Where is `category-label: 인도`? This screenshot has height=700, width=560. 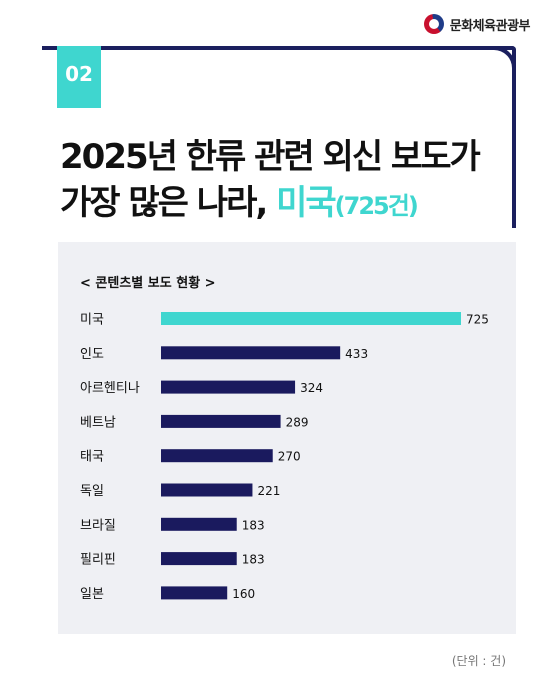
category-label: 인도 is located at coordinates (92, 354).